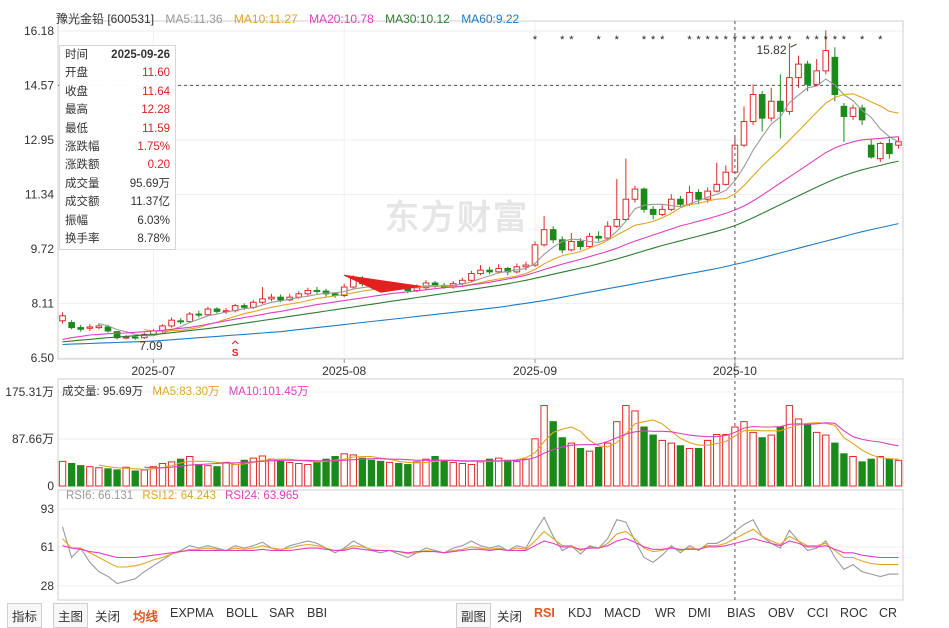 Image resolution: width=949 pixels, height=628 pixels. What do you see at coordinates (521, 445) in the screenshot?
I see `volume-ma10-line` at bounding box center [521, 445].